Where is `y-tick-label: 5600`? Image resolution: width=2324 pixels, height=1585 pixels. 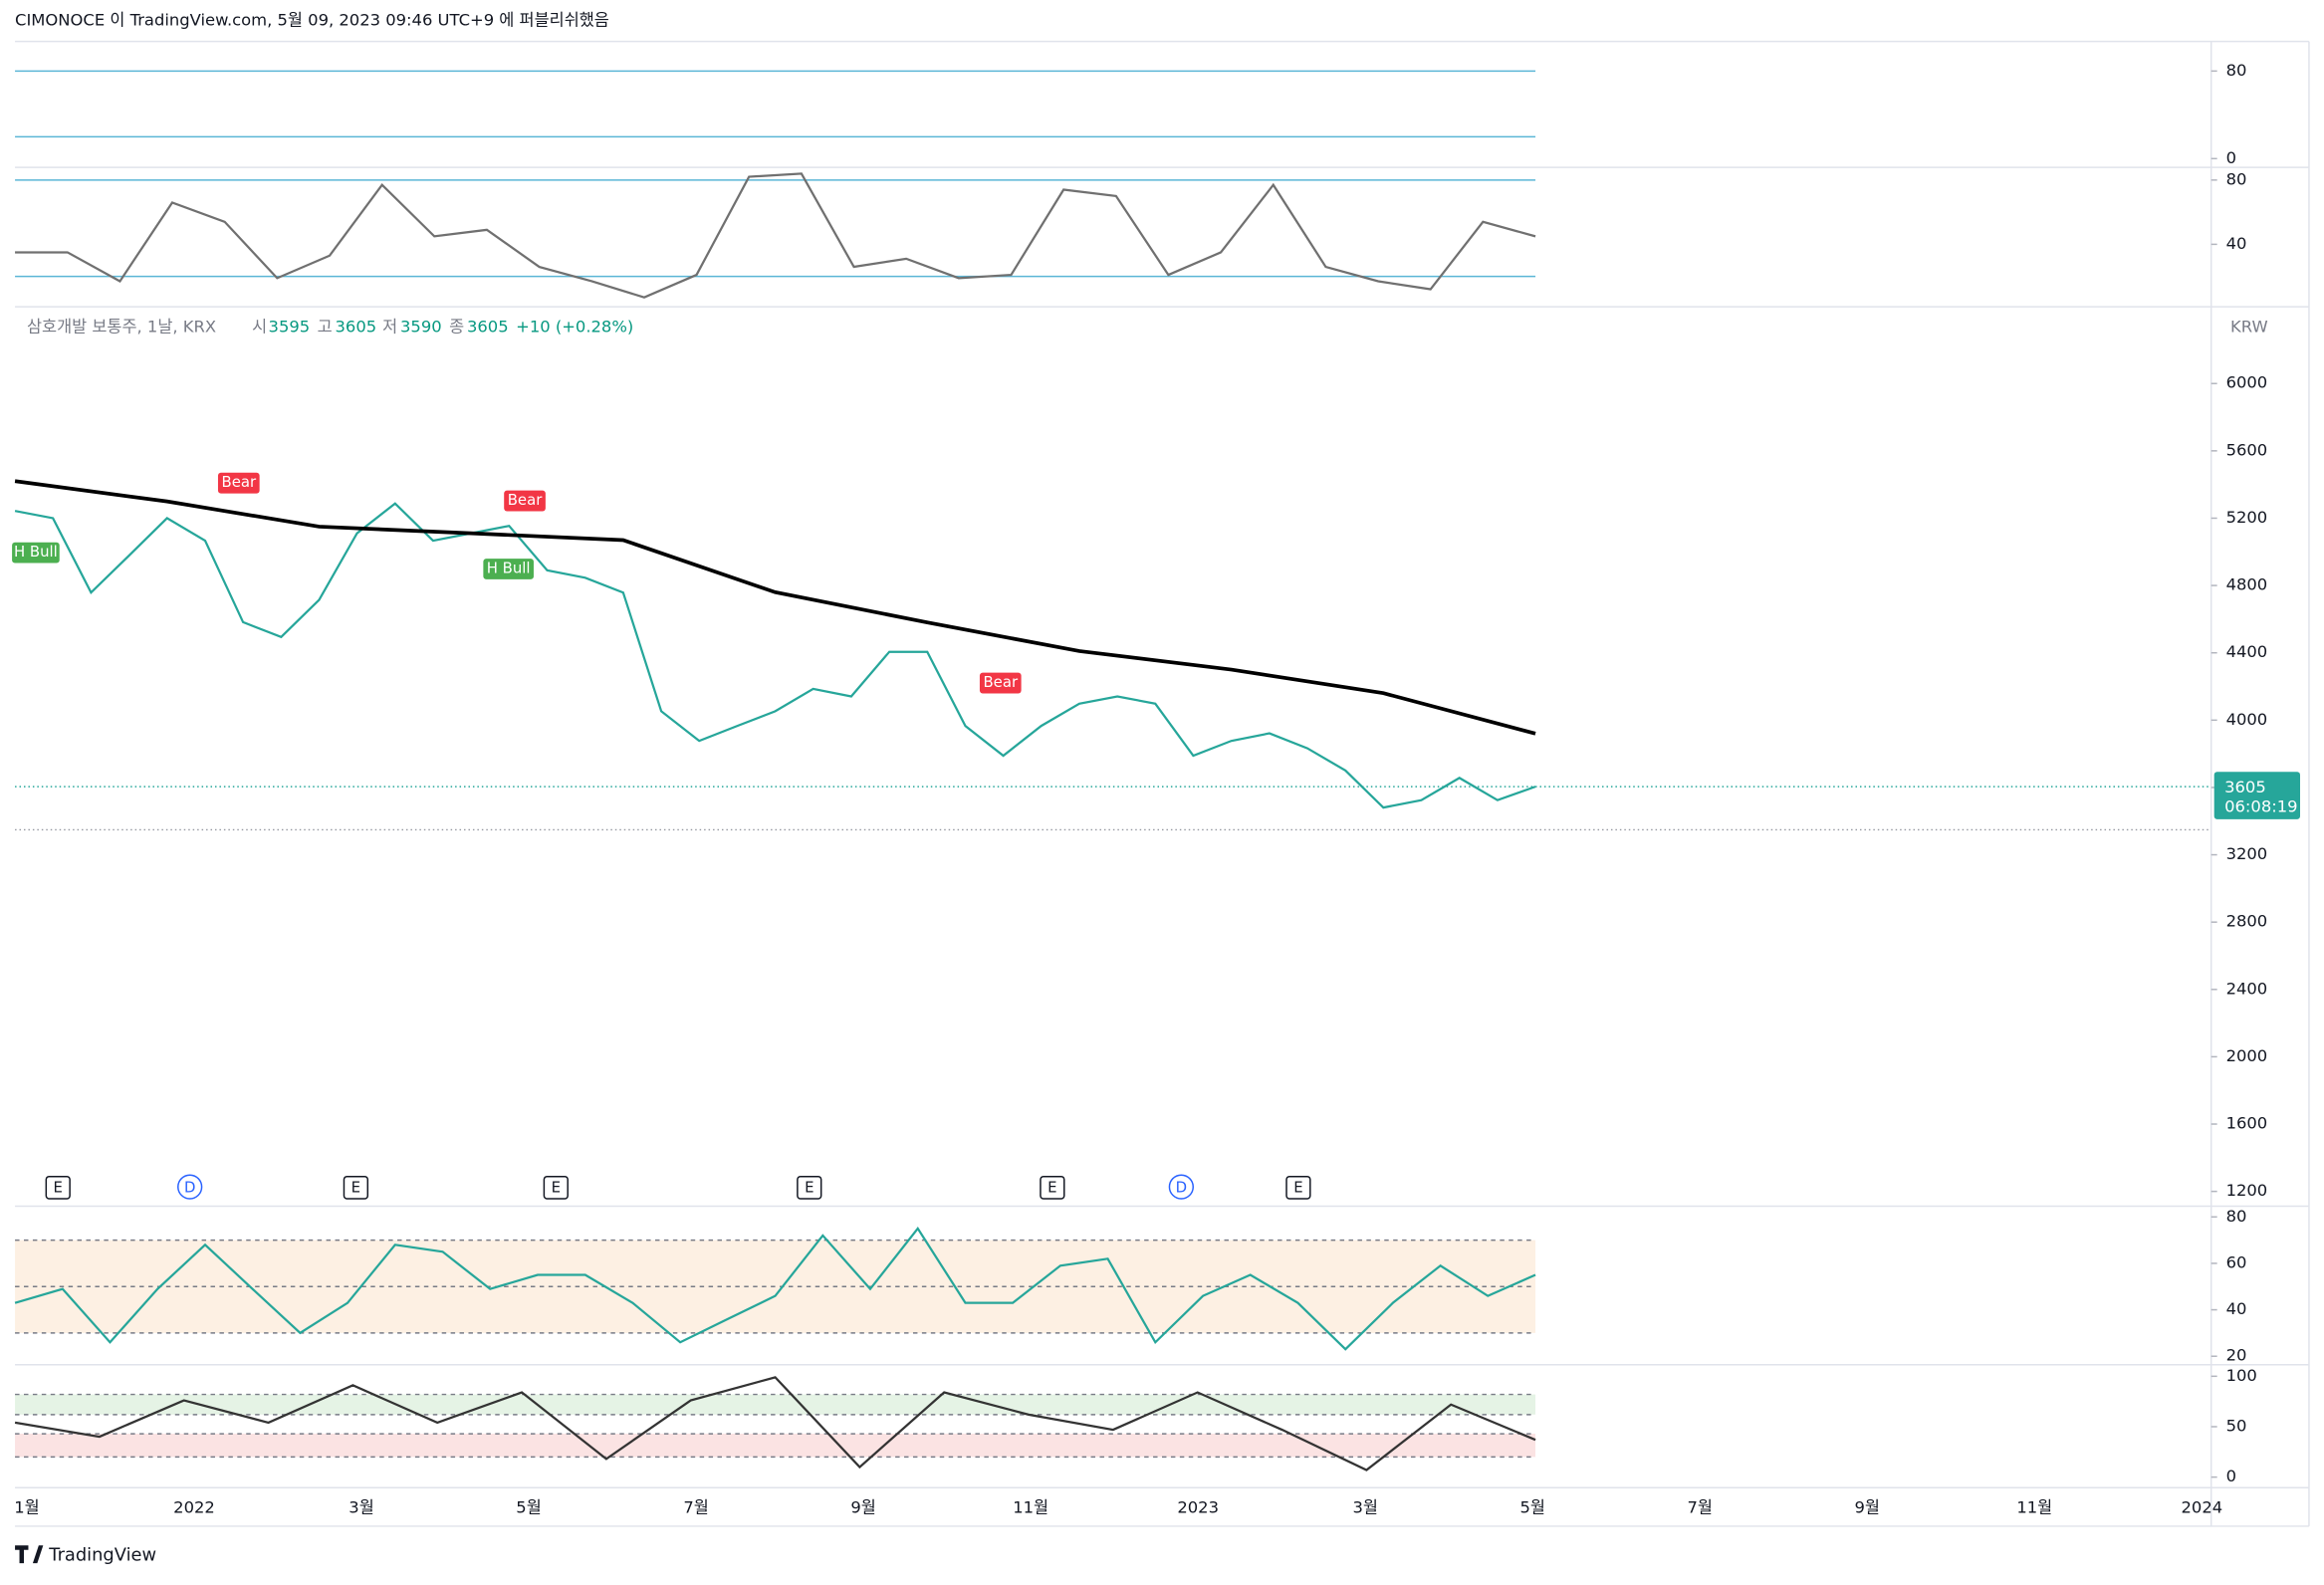 y-tick-label: 5600 is located at coordinates (2247, 449).